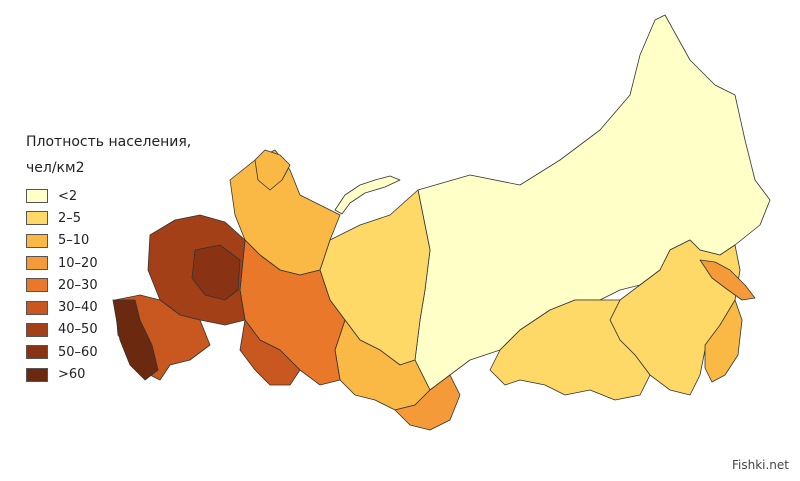 The image size is (800, 481). Describe the element at coordinates (70, 218) in the screenshot. I see `legend-label: 2–5` at that location.